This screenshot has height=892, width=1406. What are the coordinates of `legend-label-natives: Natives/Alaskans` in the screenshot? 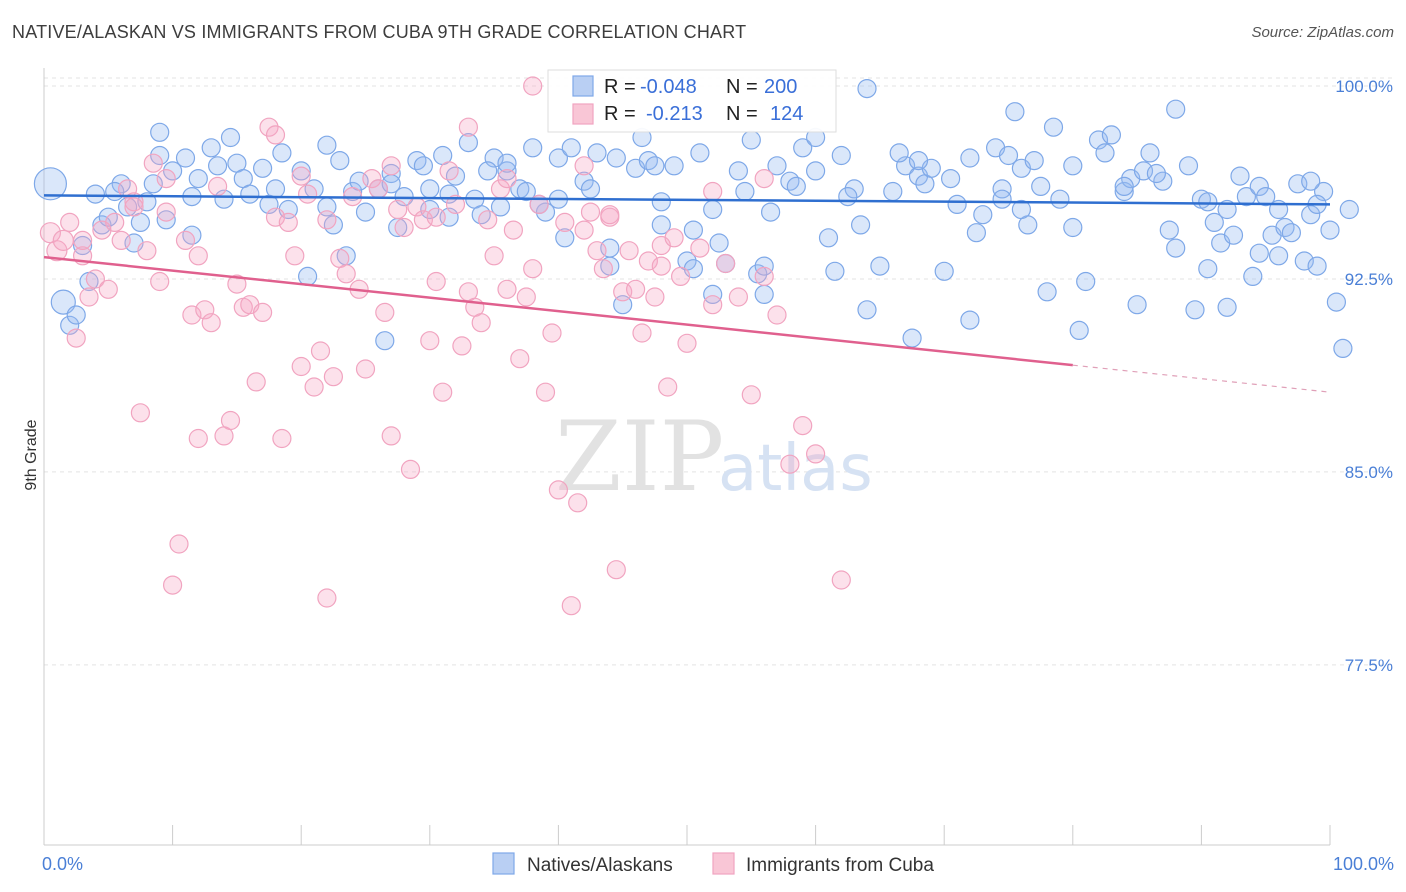 It's located at (600, 865).